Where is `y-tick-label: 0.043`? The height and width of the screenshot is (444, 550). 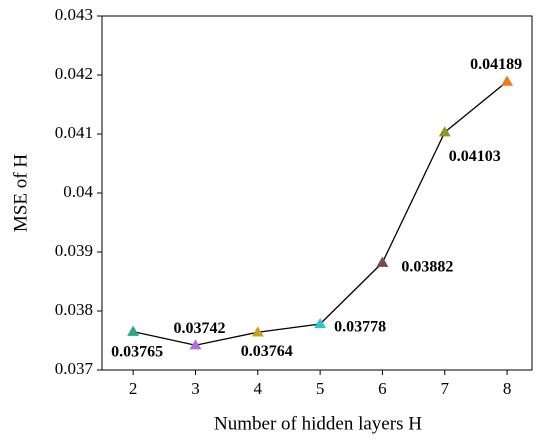 y-tick-label: 0.043 is located at coordinates (74, 14).